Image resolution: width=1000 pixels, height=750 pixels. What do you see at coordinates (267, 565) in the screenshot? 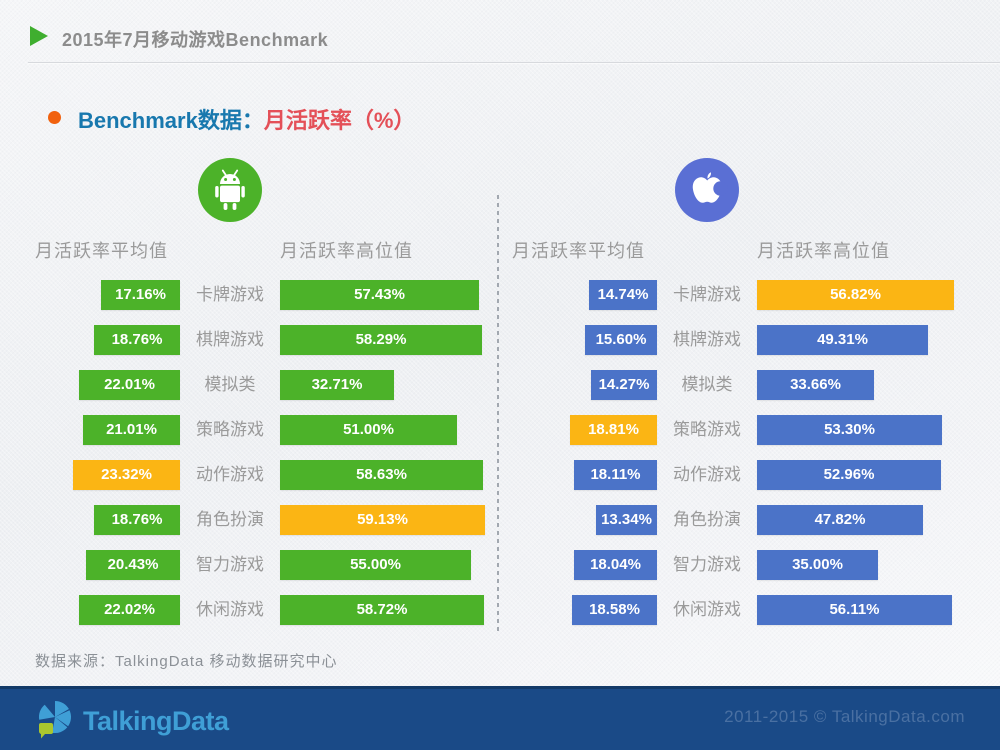
I see `chart-row: 20.43% 智力游戏 55.00%` at bounding box center [267, 565].